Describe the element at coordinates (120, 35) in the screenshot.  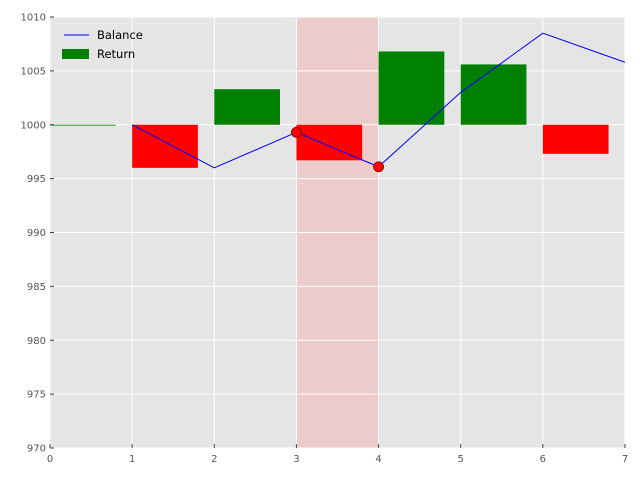
I see `legend-balance-label: Balance` at that location.